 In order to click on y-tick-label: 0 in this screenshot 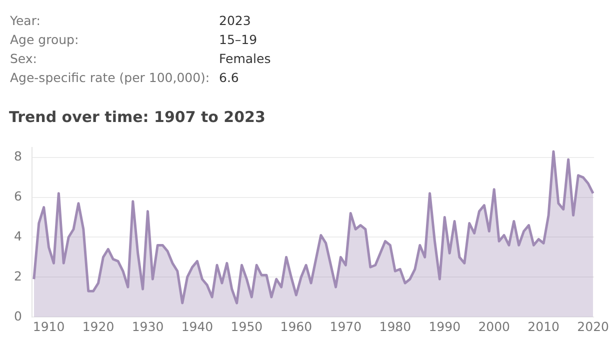, I will do `click(18, 316)`.